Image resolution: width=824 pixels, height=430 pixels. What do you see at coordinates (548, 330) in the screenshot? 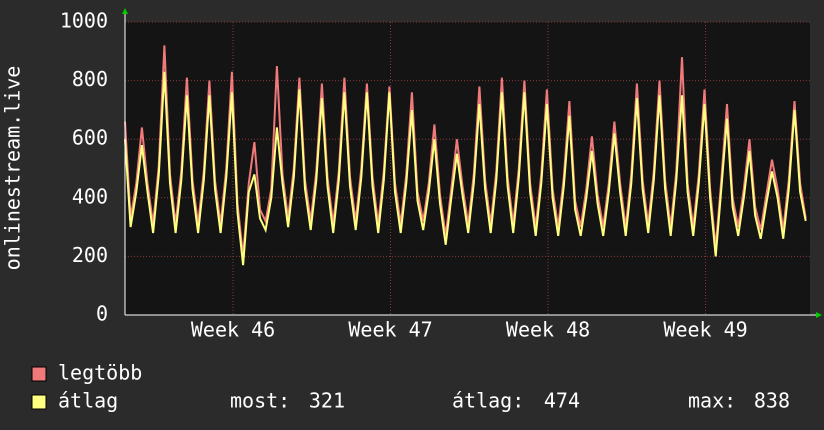
I see `x-tick-label: Week 48` at bounding box center [548, 330].